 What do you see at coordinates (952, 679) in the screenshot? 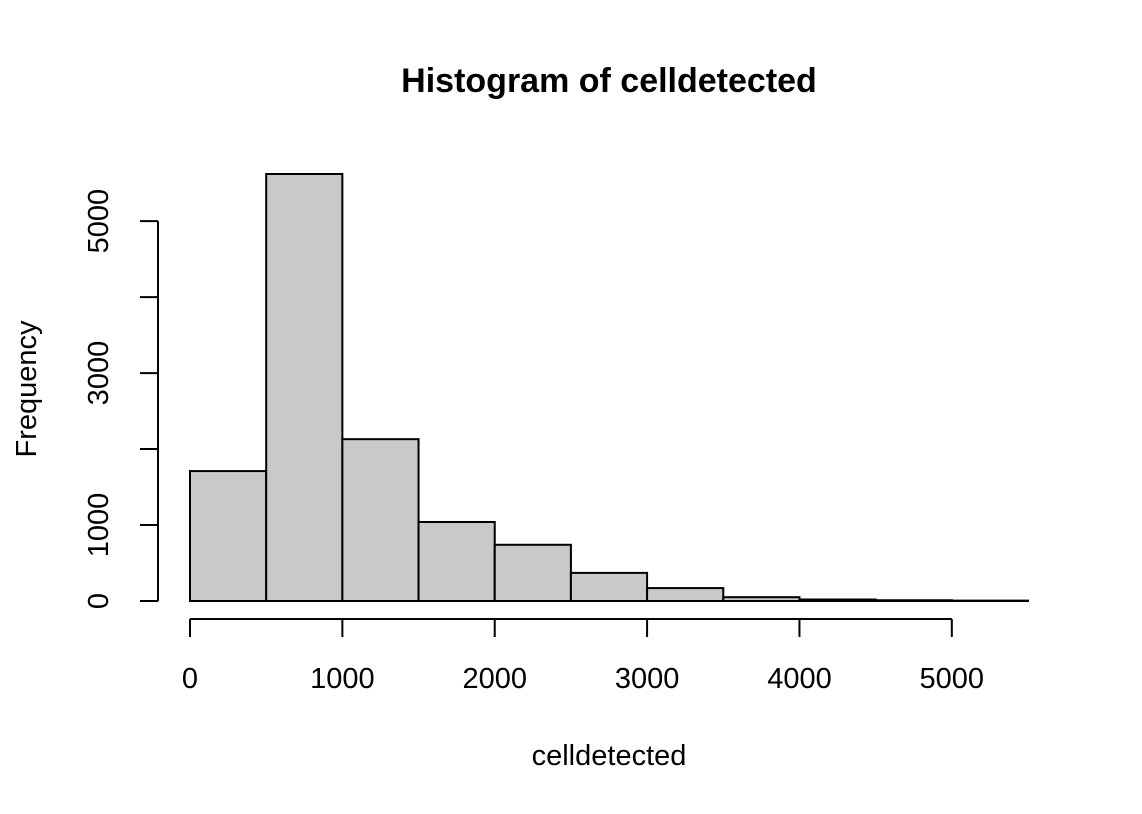
I see `x-tick-label: 5000` at bounding box center [952, 679].